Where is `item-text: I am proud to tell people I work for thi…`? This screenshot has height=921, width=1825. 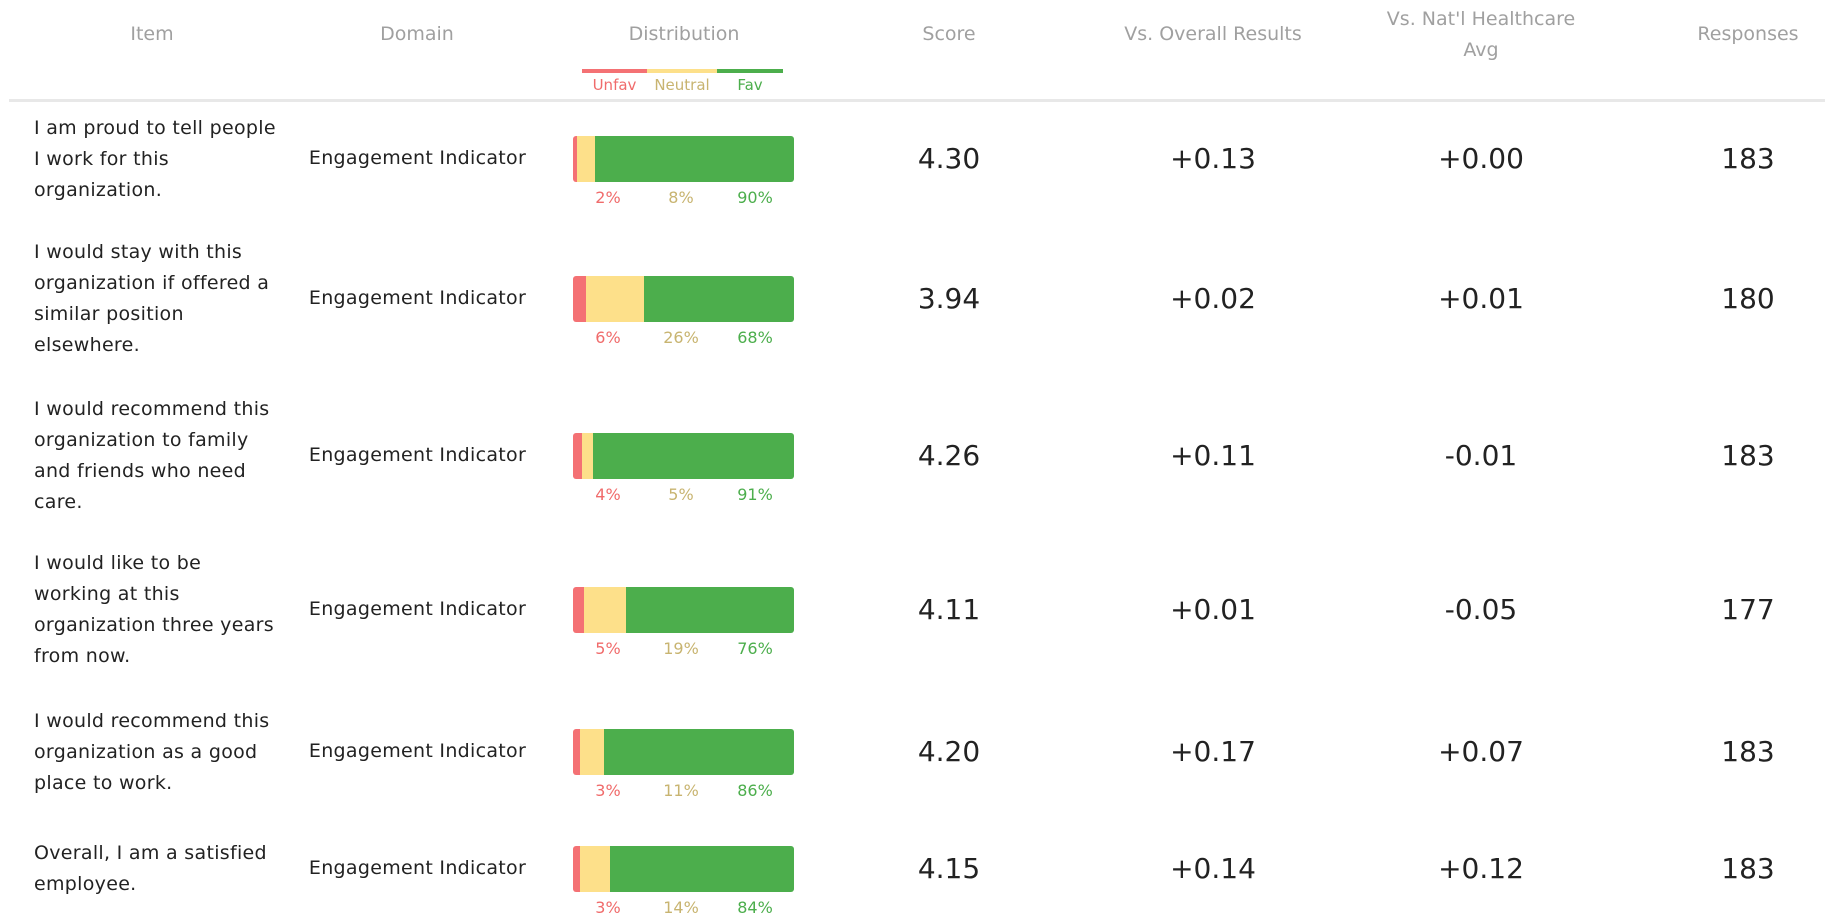 item-text: I am proud to tell people I work for thi… is located at coordinates (155, 158).